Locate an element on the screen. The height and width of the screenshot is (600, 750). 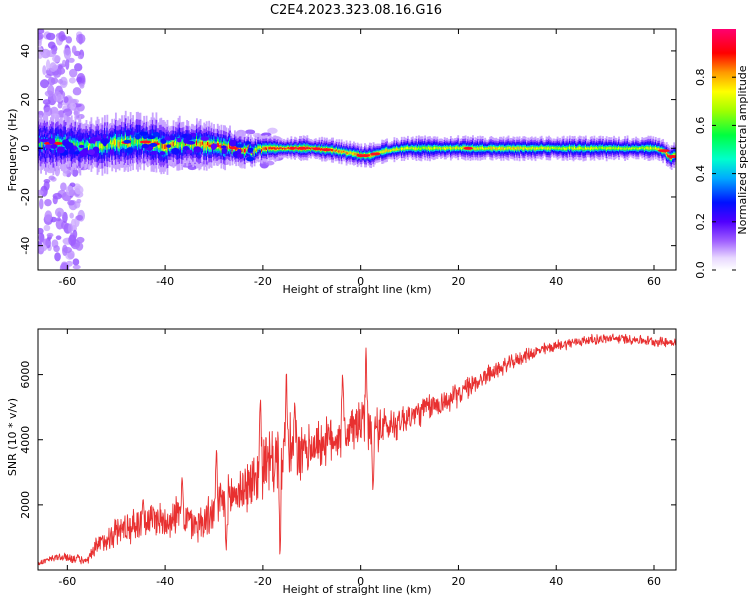
spectrogram-y-tick-label: 0 is located at coordinates (25, 148).